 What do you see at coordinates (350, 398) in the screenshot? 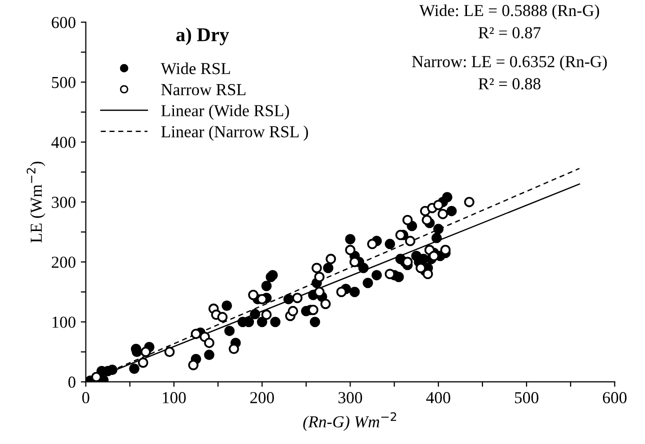
I see `x-tick-label: 300` at bounding box center [350, 398].